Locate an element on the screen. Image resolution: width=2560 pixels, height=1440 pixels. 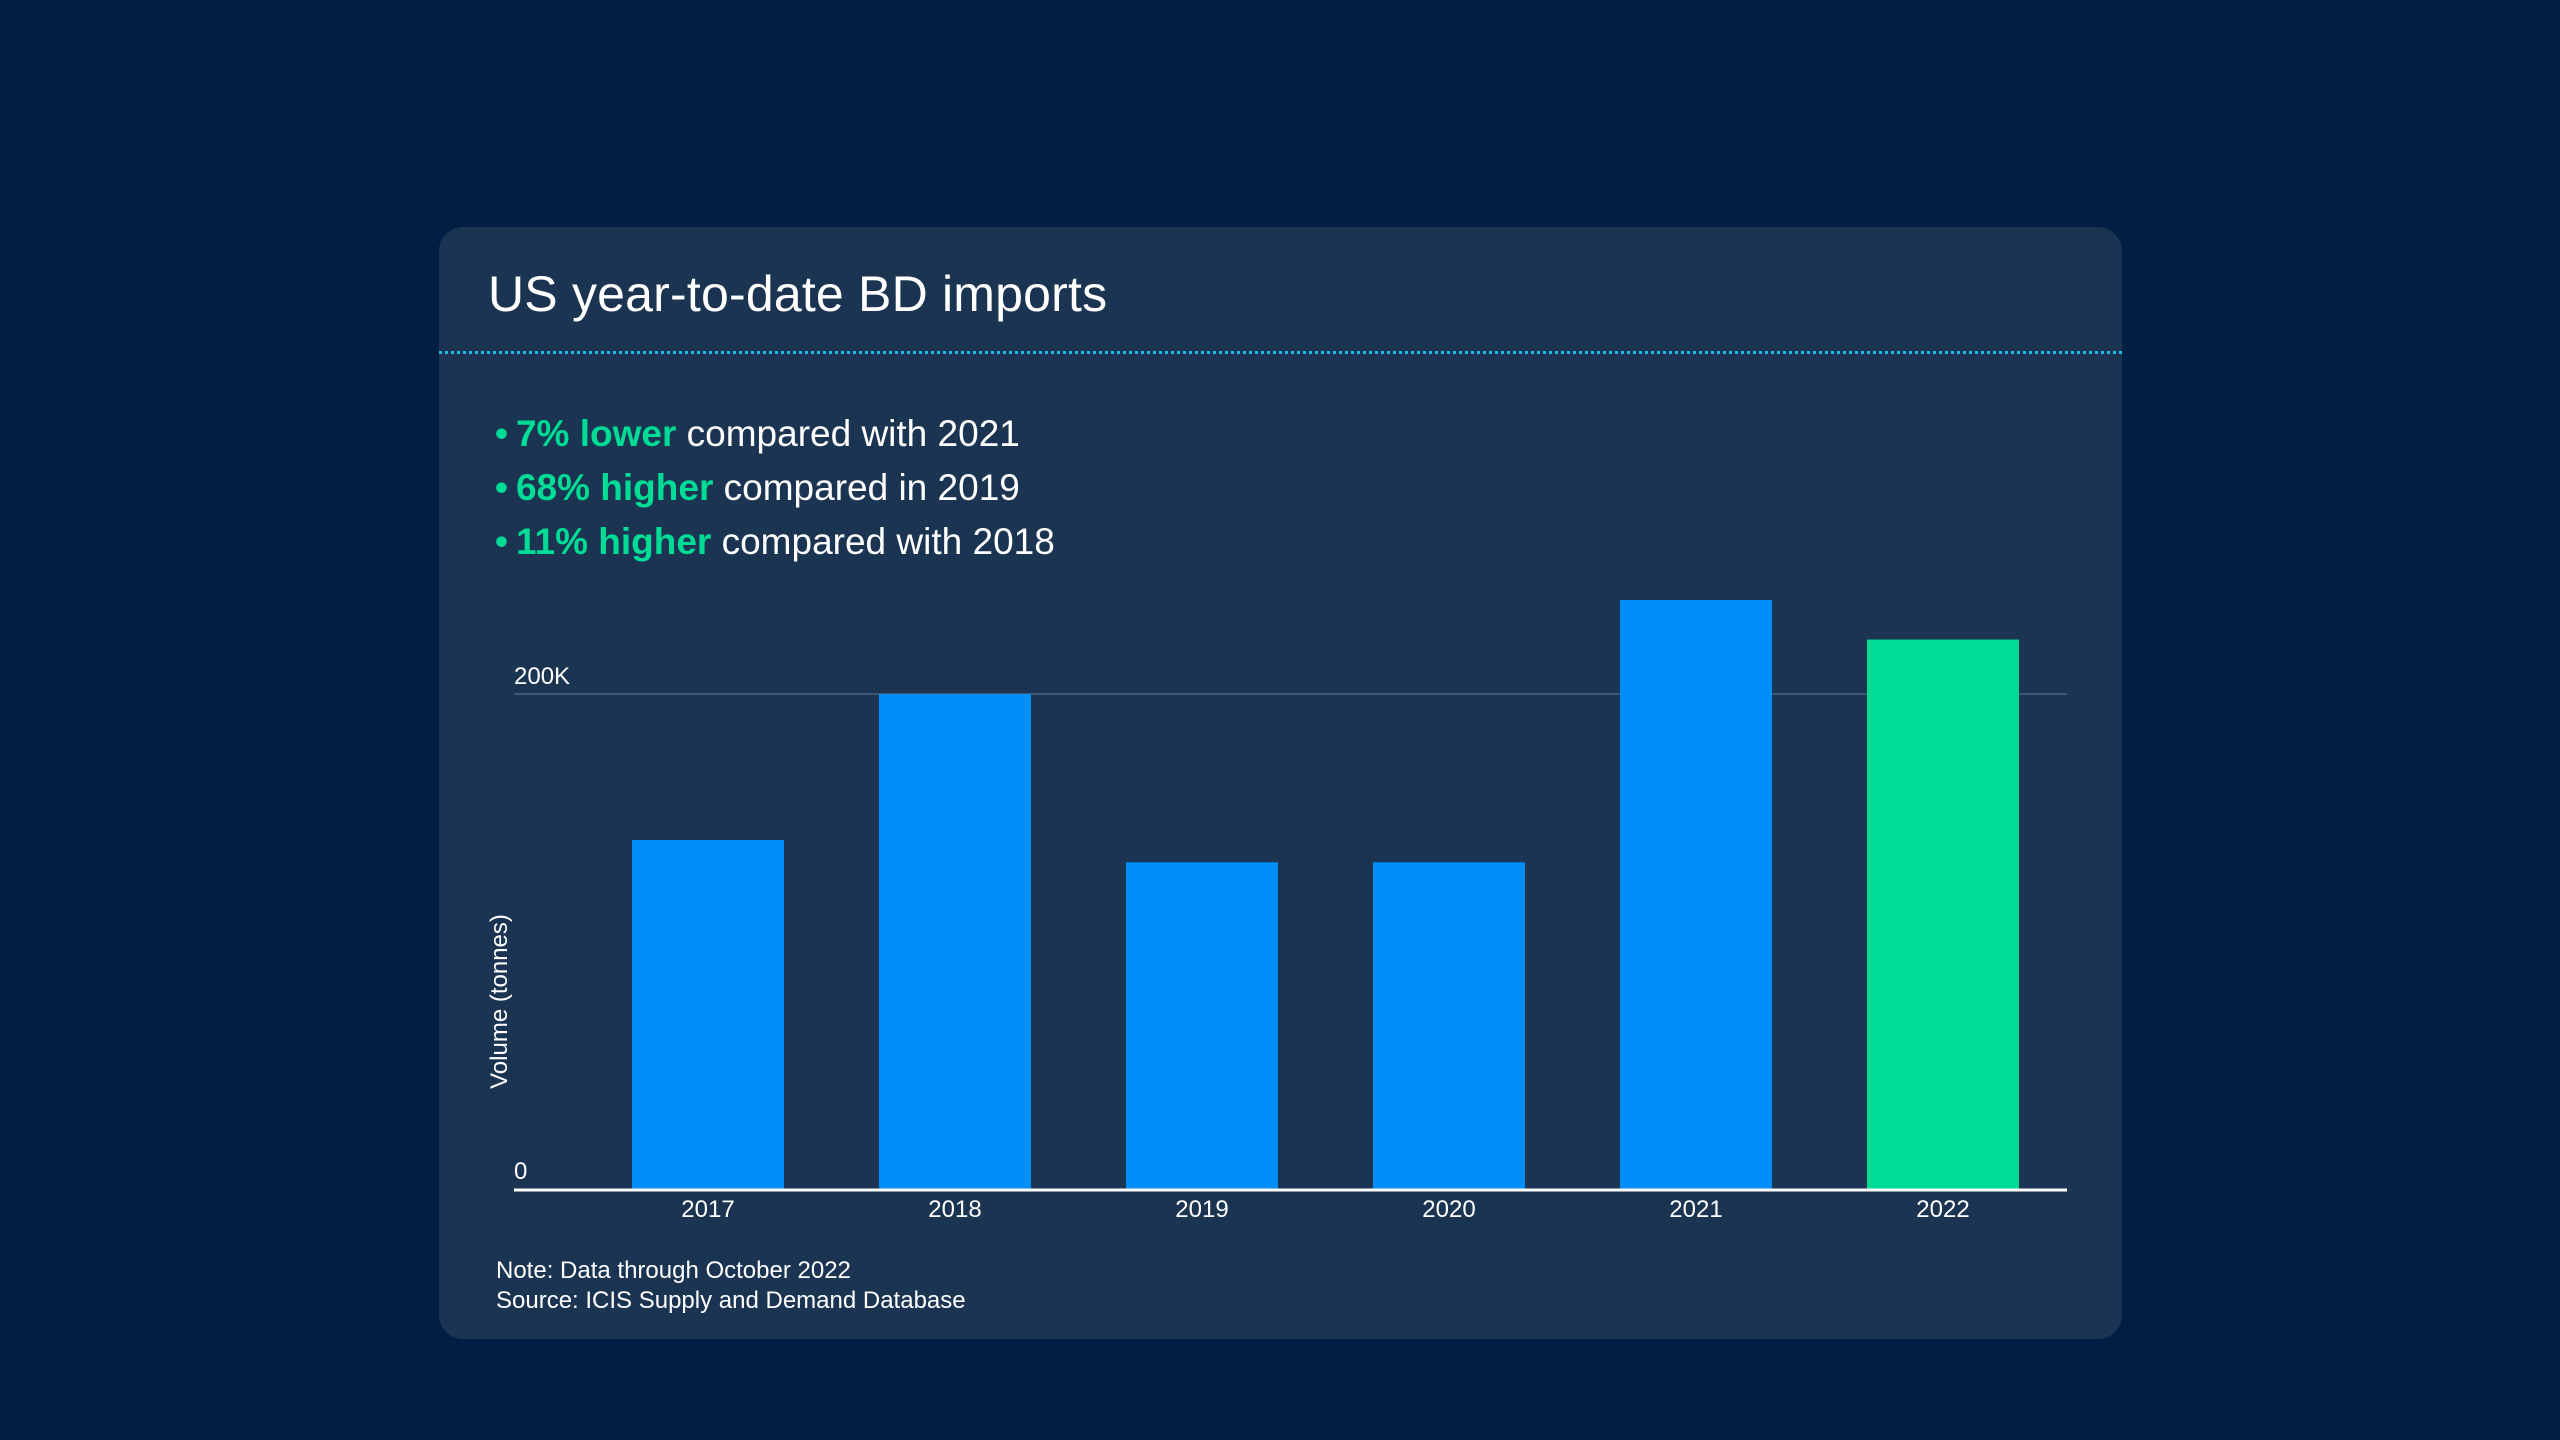
y-tick-label: 200K is located at coordinates (542, 676).